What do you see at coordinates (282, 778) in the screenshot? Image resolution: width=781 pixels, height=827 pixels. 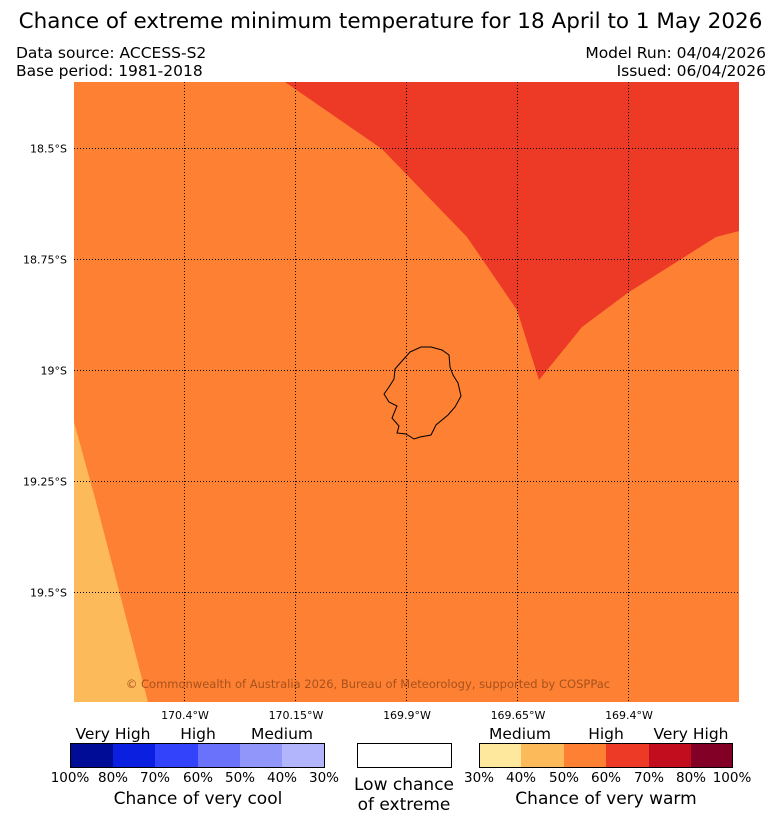 I see `legend-cool-tick: 40%` at bounding box center [282, 778].